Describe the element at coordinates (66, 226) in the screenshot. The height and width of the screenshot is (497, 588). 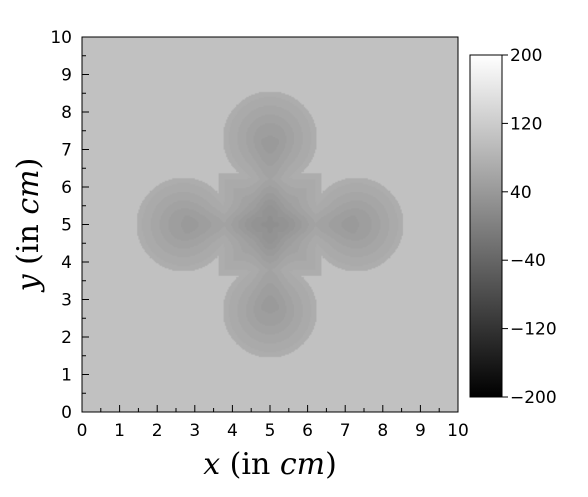
I see `y-tick-label: 5` at that location.